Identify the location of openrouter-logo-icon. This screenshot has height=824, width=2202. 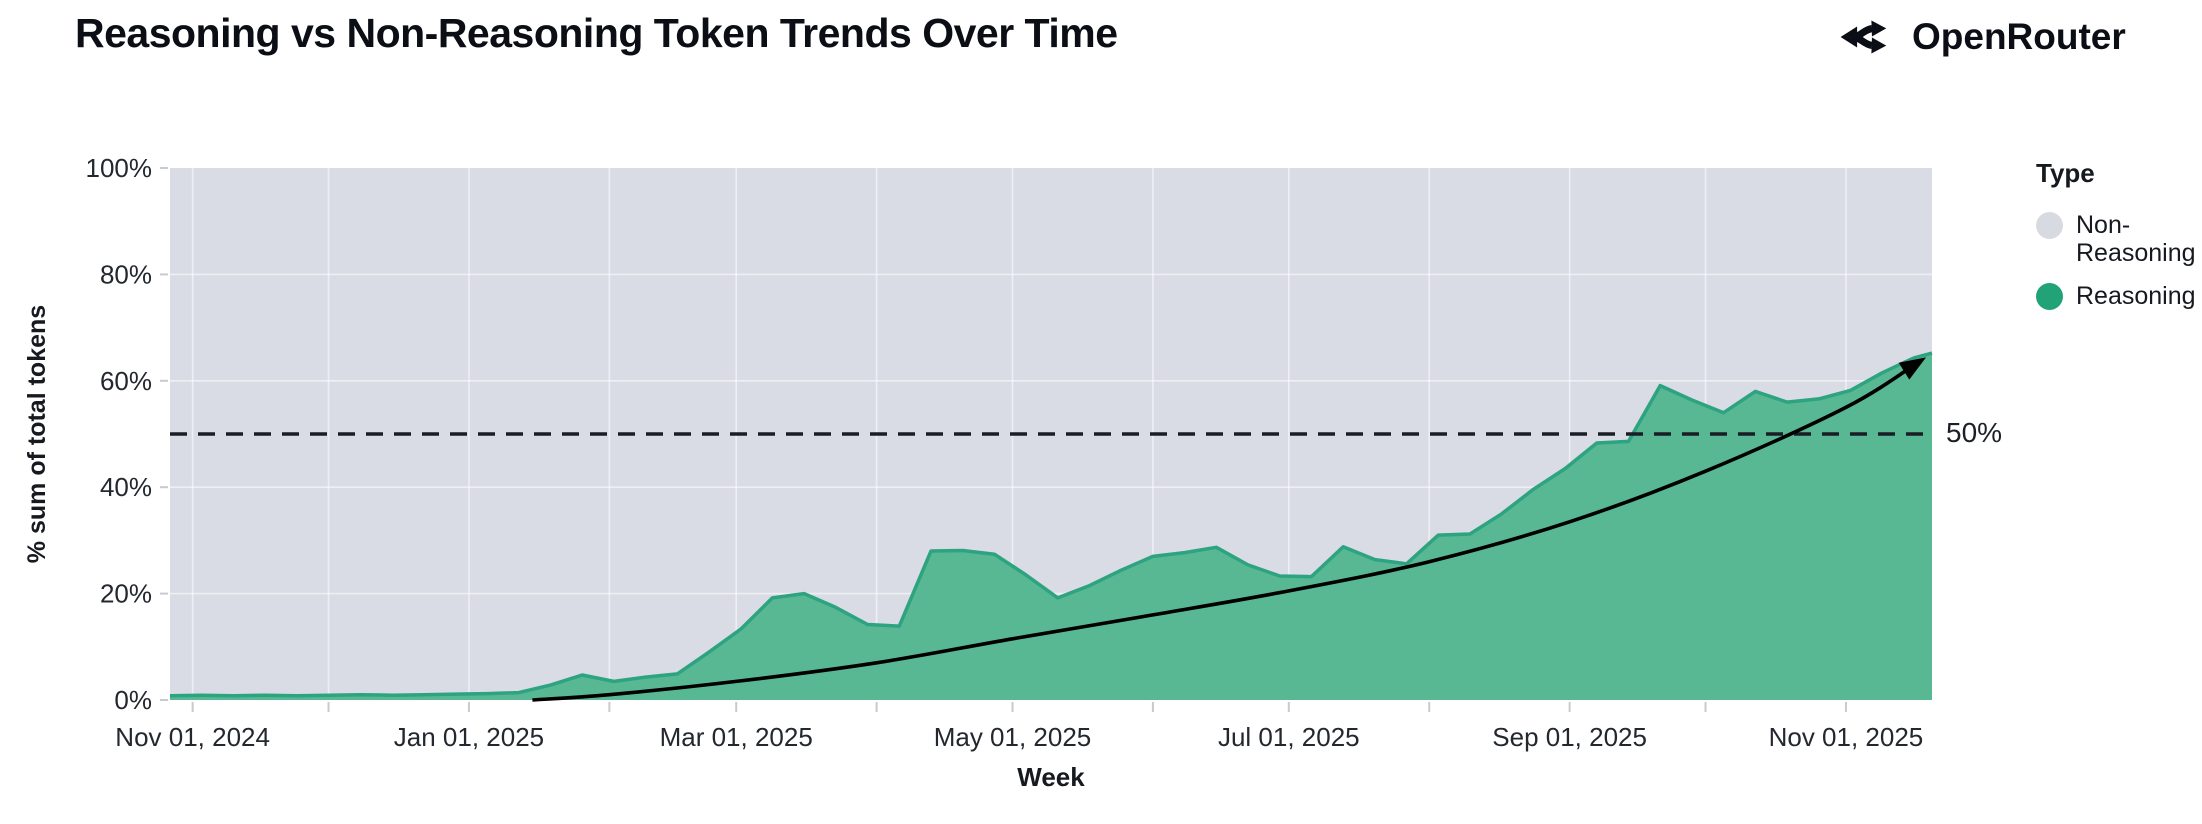
(1863, 37).